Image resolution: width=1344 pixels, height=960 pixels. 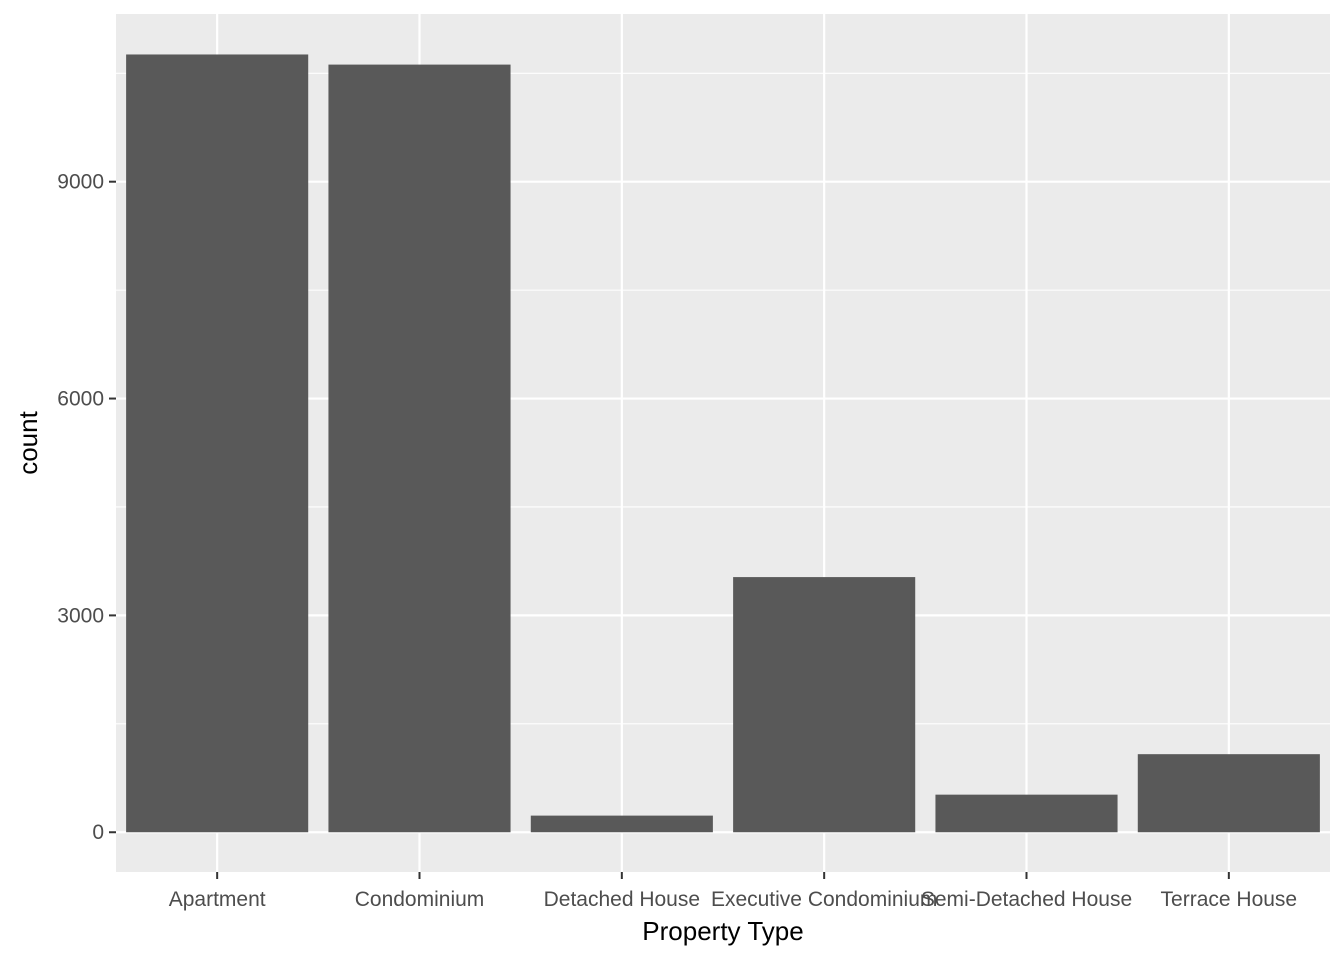 I want to click on x-tick-label: Apartment, so click(x=217, y=899).